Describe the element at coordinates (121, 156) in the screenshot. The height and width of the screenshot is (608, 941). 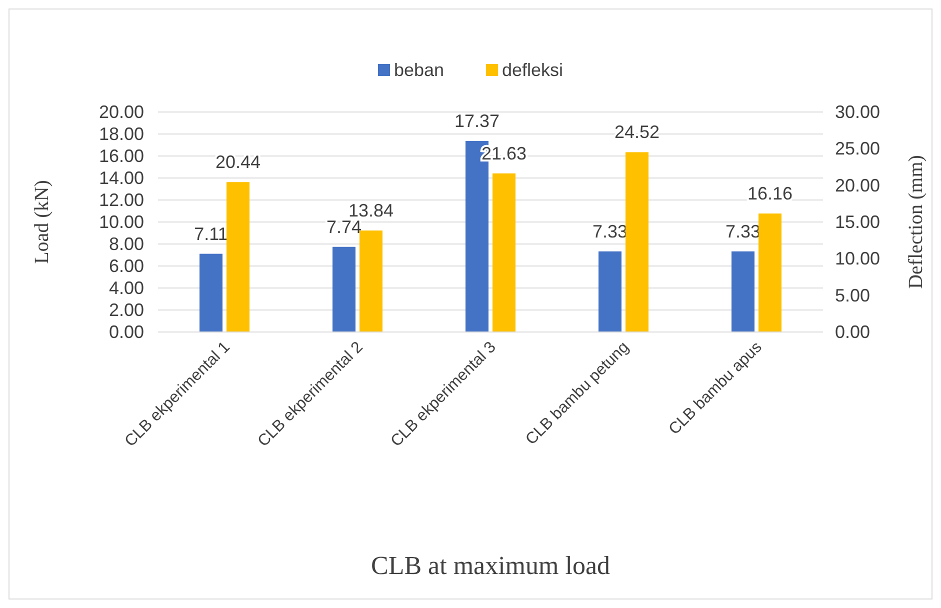
I see `y-tick-label: 16.00` at that location.